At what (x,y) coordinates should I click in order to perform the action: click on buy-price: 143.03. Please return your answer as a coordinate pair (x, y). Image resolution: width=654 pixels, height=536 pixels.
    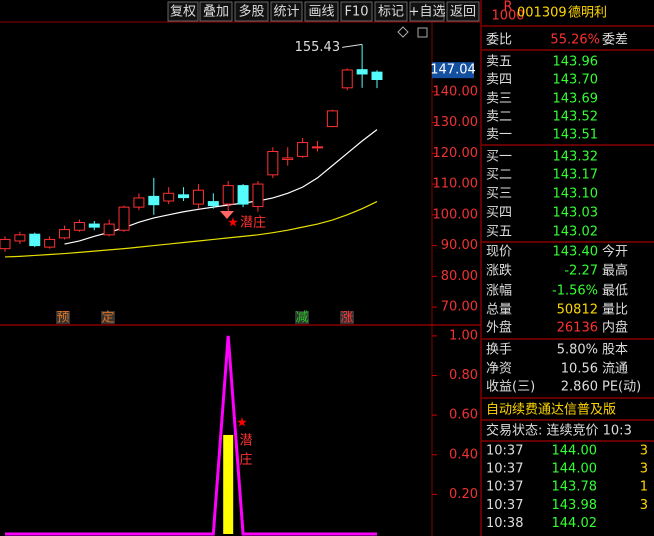
    Looking at the image, I should click on (576, 213).